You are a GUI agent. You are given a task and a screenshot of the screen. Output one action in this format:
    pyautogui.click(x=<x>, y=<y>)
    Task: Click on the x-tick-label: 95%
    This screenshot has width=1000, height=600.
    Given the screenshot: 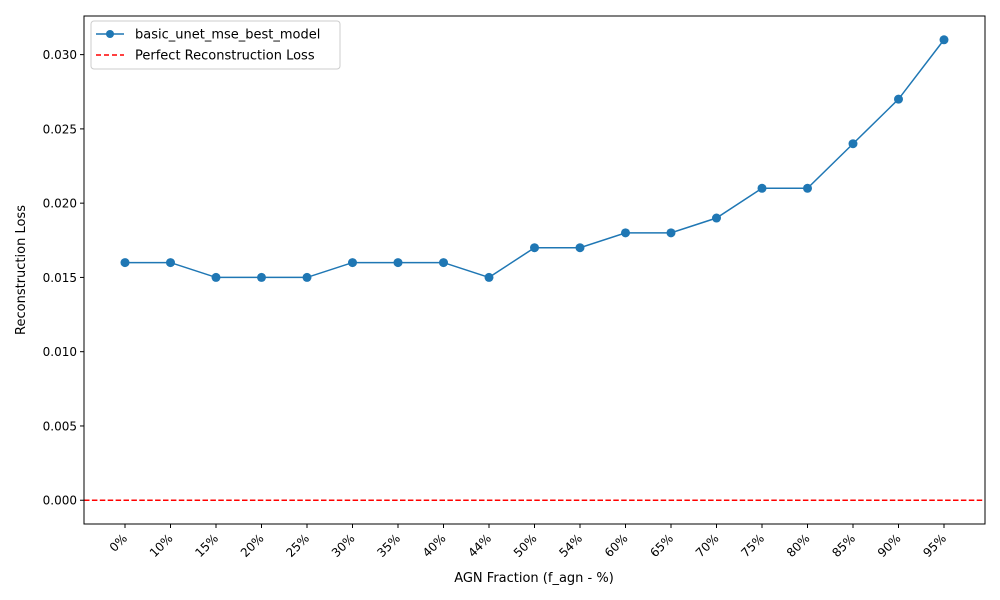 What is the action you would take?
    pyautogui.click(x=934, y=545)
    